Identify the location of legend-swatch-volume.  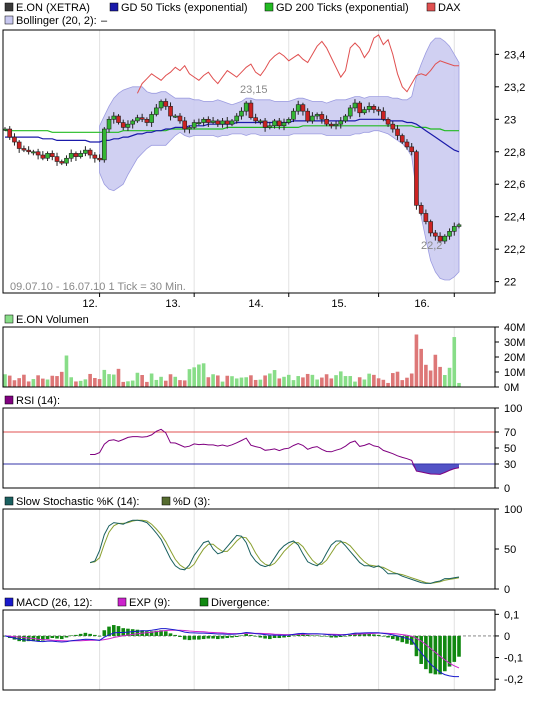
(9, 319).